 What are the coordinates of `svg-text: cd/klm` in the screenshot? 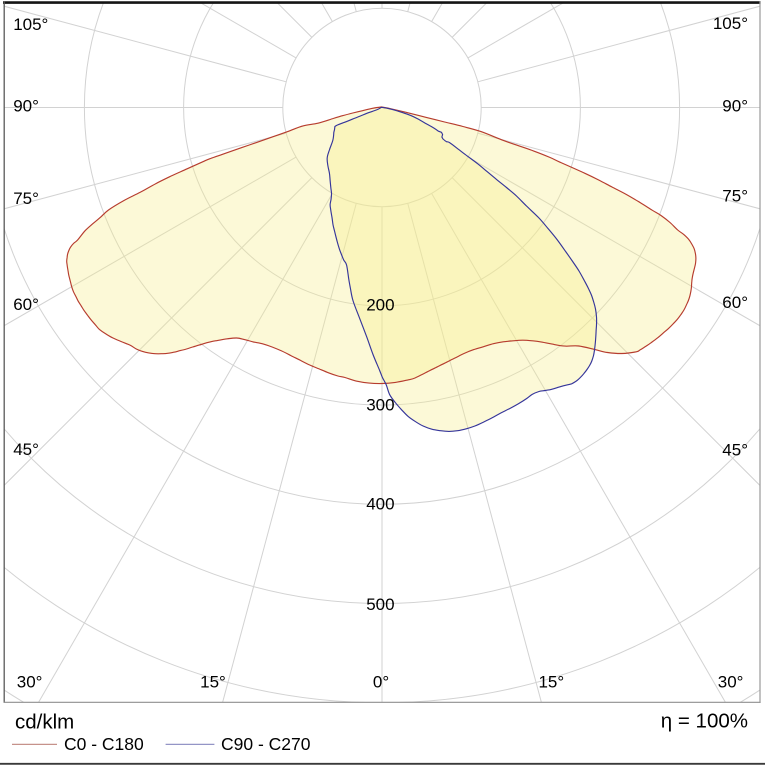 It's located at (44, 721).